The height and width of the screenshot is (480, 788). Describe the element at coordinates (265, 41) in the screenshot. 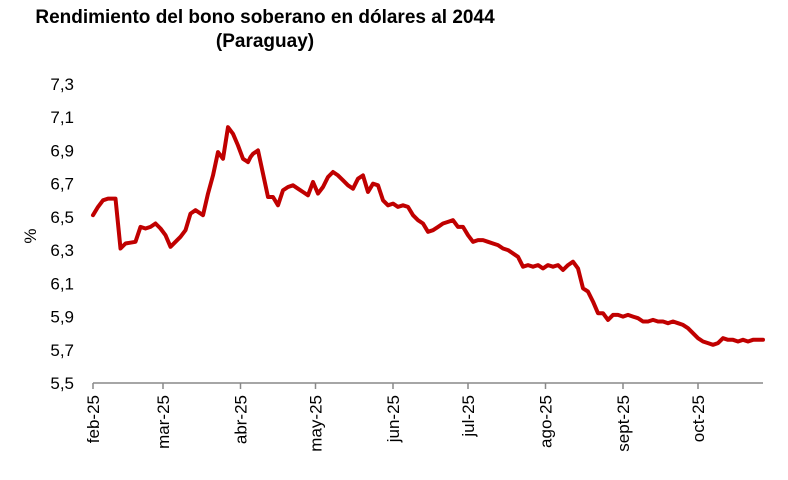

I see `chart-subtitle: (Paraguay)` at that location.